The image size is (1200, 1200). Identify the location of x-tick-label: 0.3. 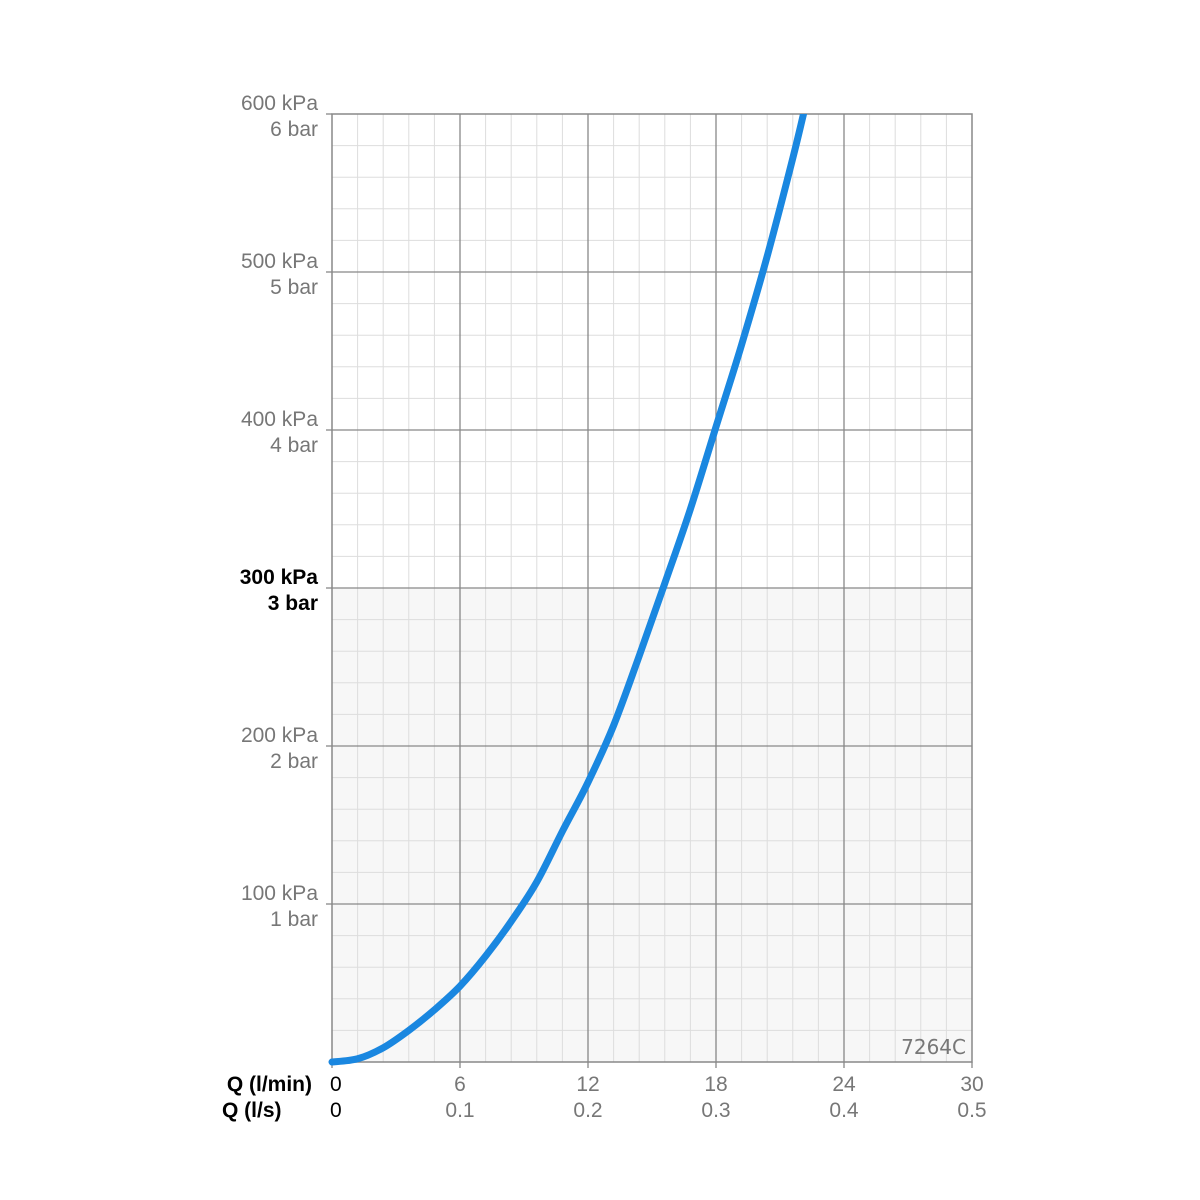
(715, 1110).